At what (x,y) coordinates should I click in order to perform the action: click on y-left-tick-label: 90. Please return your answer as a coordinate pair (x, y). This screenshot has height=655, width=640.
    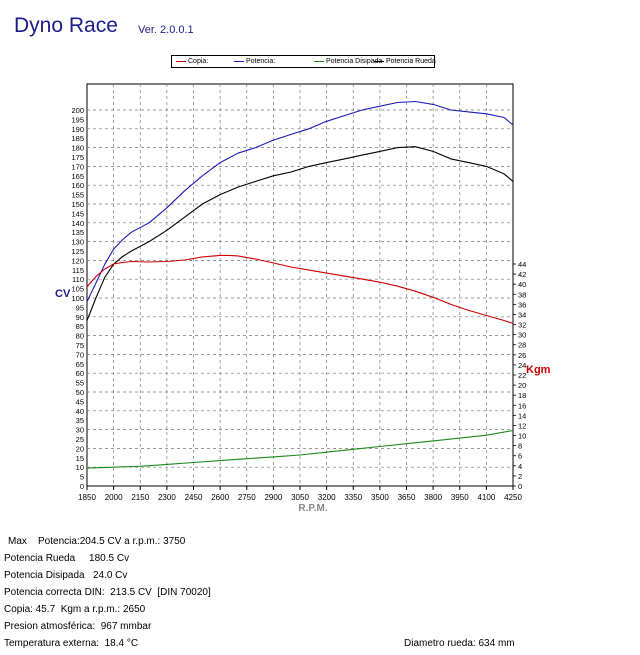
    Looking at the image, I should click on (80, 317).